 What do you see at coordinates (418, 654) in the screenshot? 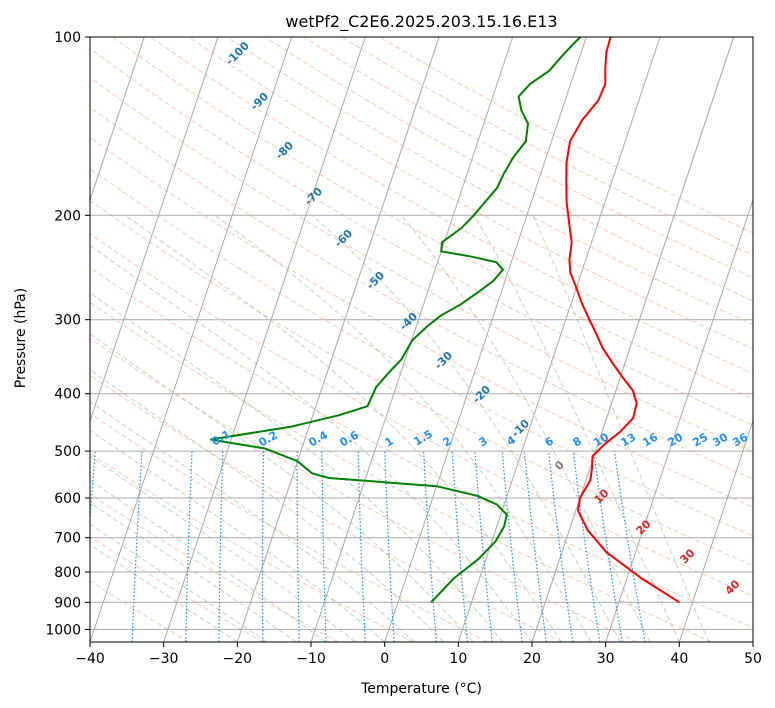
I see `x-axis: −40 −30 −20 −10 0 10 20 30 40 50` at bounding box center [418, 654].